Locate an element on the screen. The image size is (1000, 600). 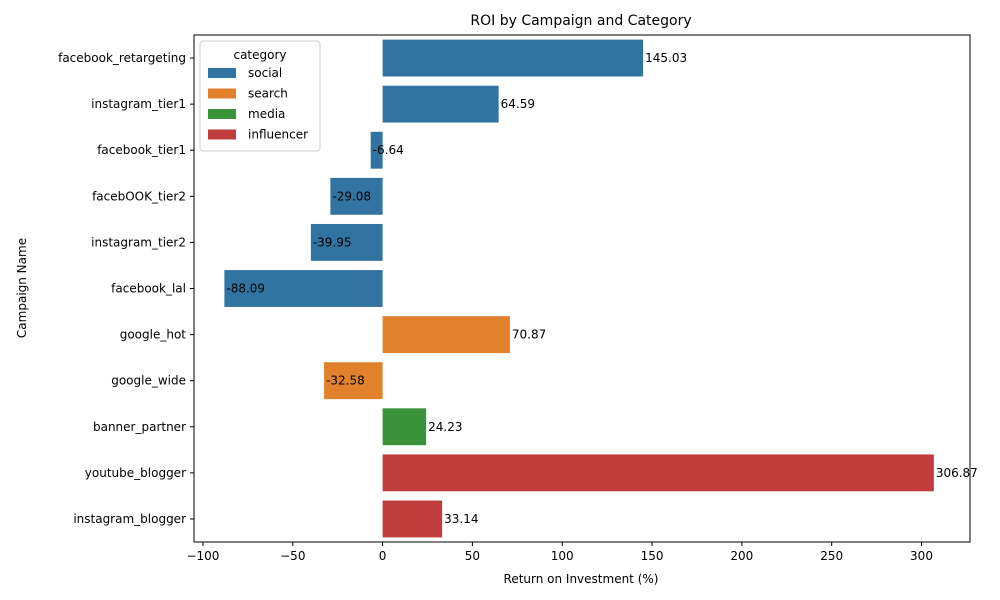
y-tick-label: instagram_blogger is located at coordinates (129, 519).